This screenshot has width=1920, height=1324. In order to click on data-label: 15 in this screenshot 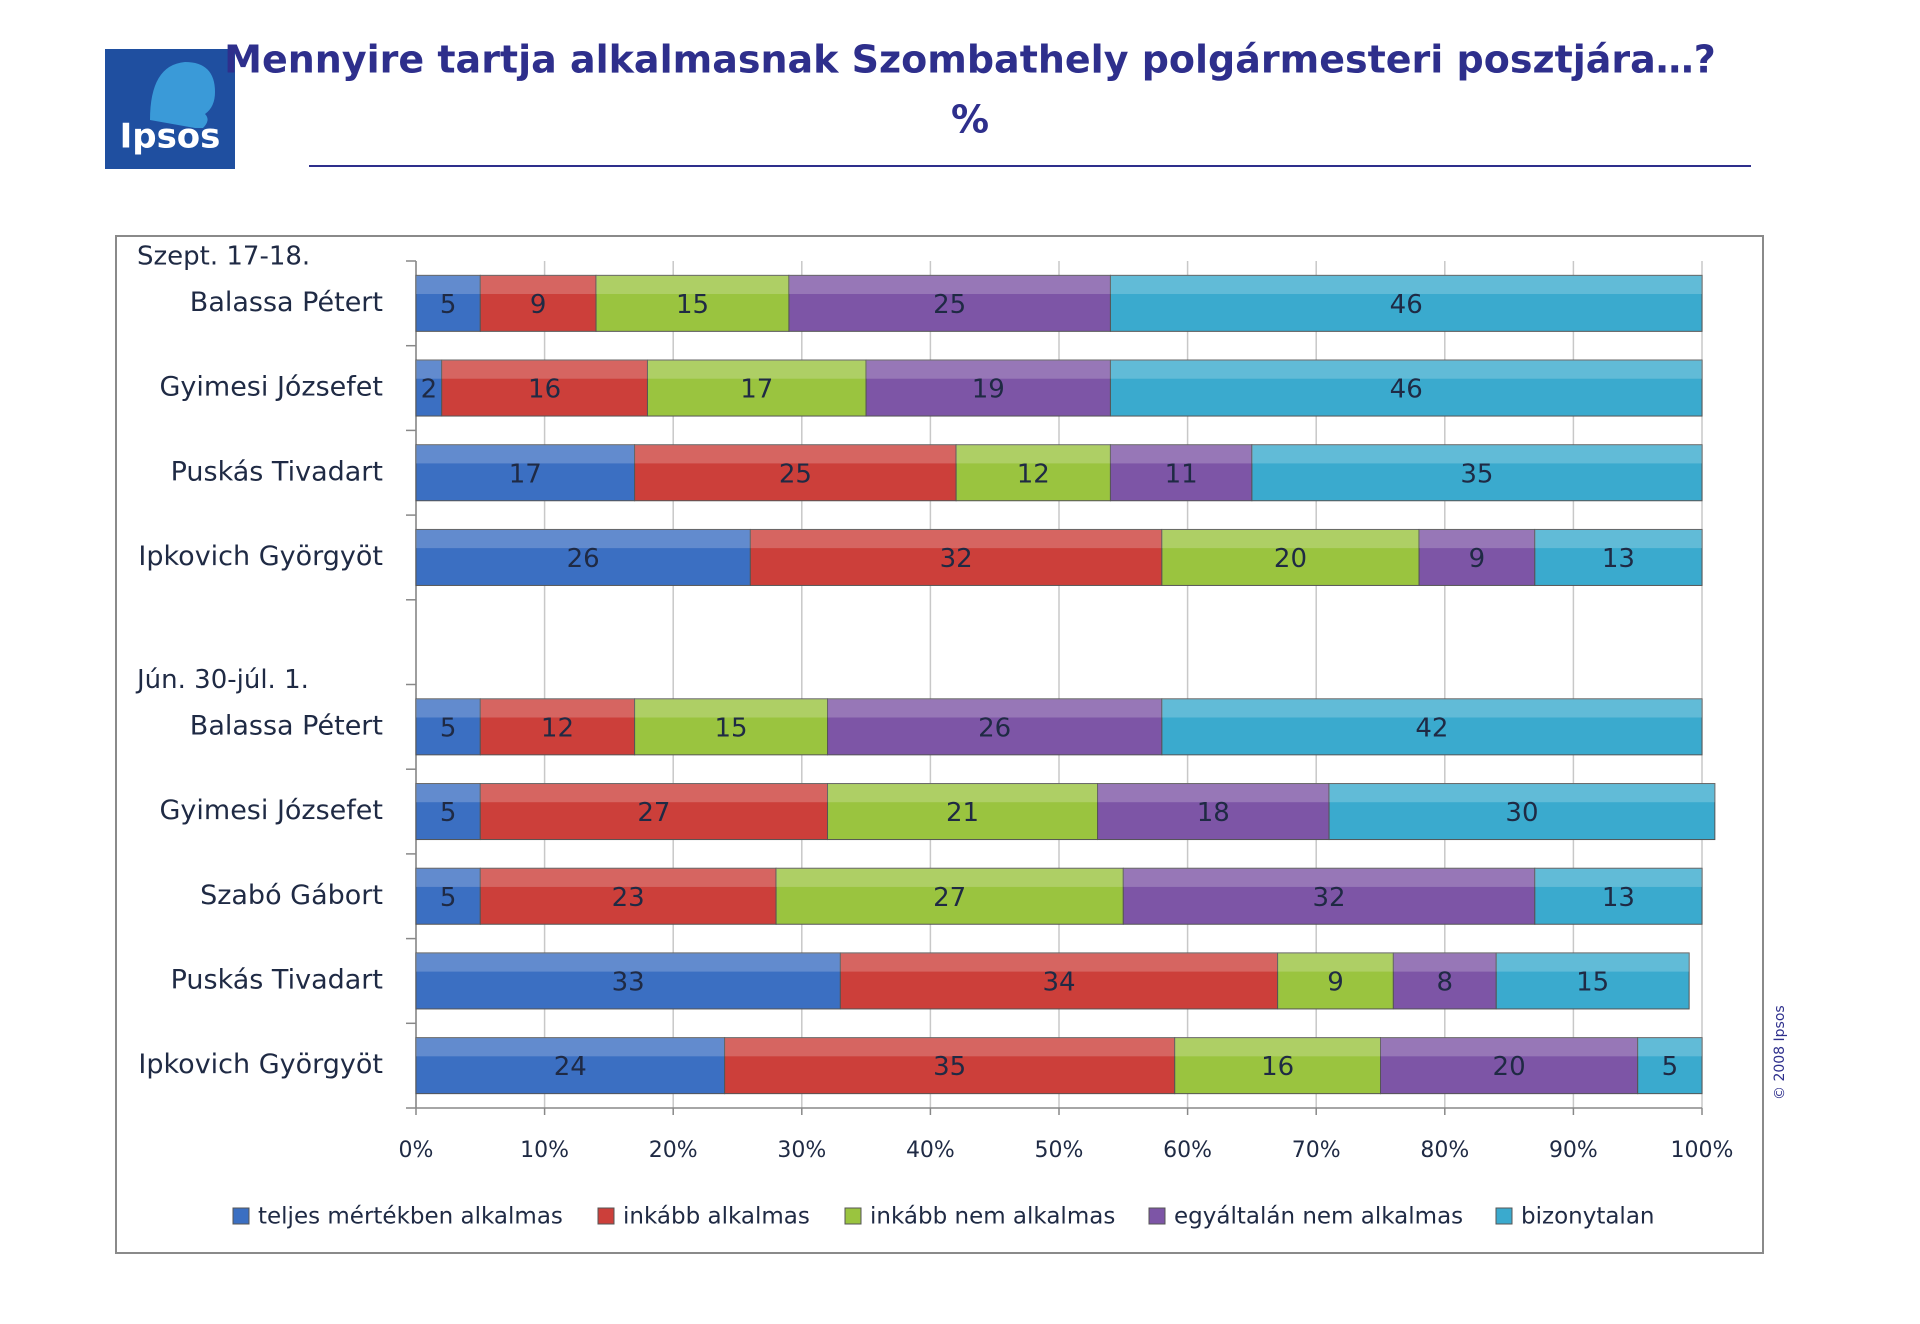, I will do `click(1592, 982)`.